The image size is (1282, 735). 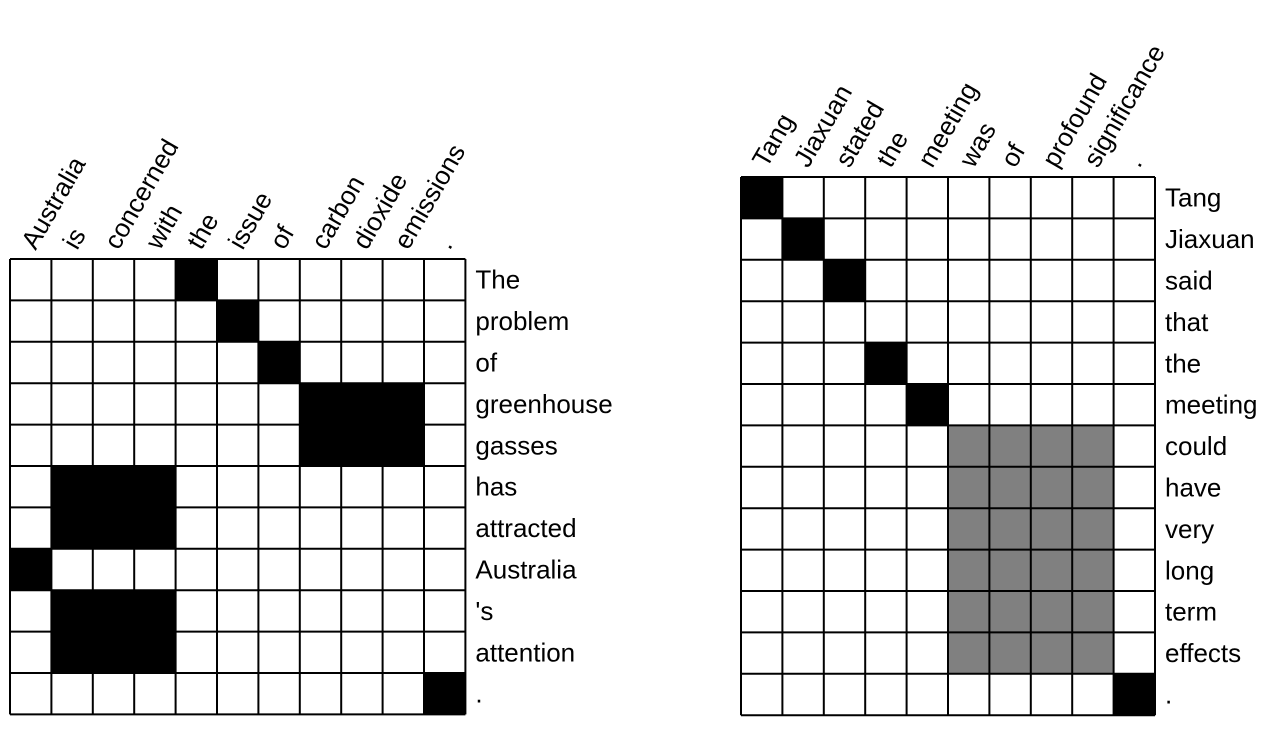 I want to click on row-label: Jiaxuan, so click(x=1210, y=239).